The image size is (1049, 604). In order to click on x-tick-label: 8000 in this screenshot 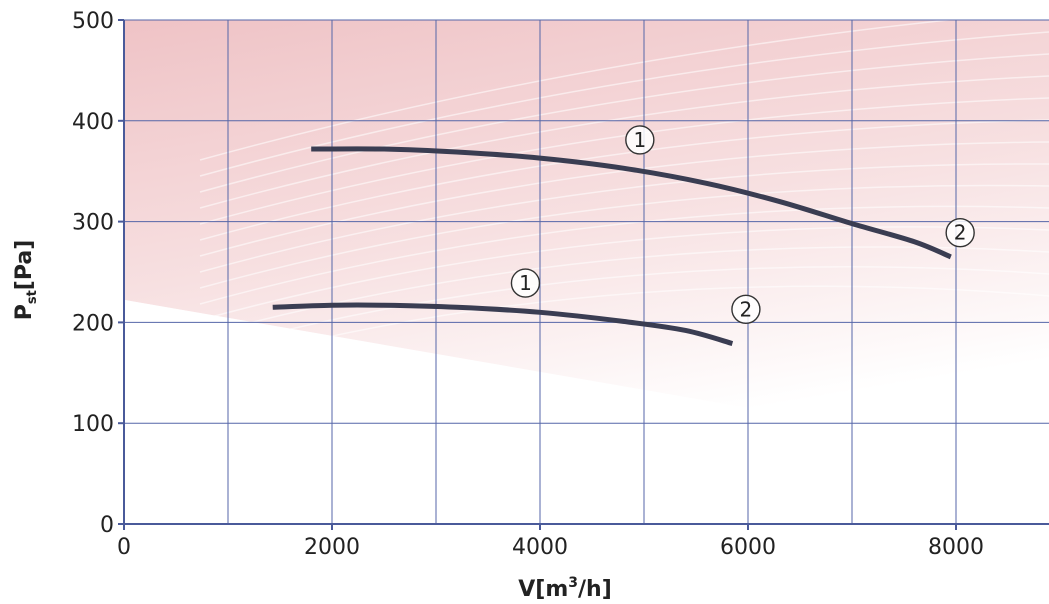, I will do `click(956, 547)`.